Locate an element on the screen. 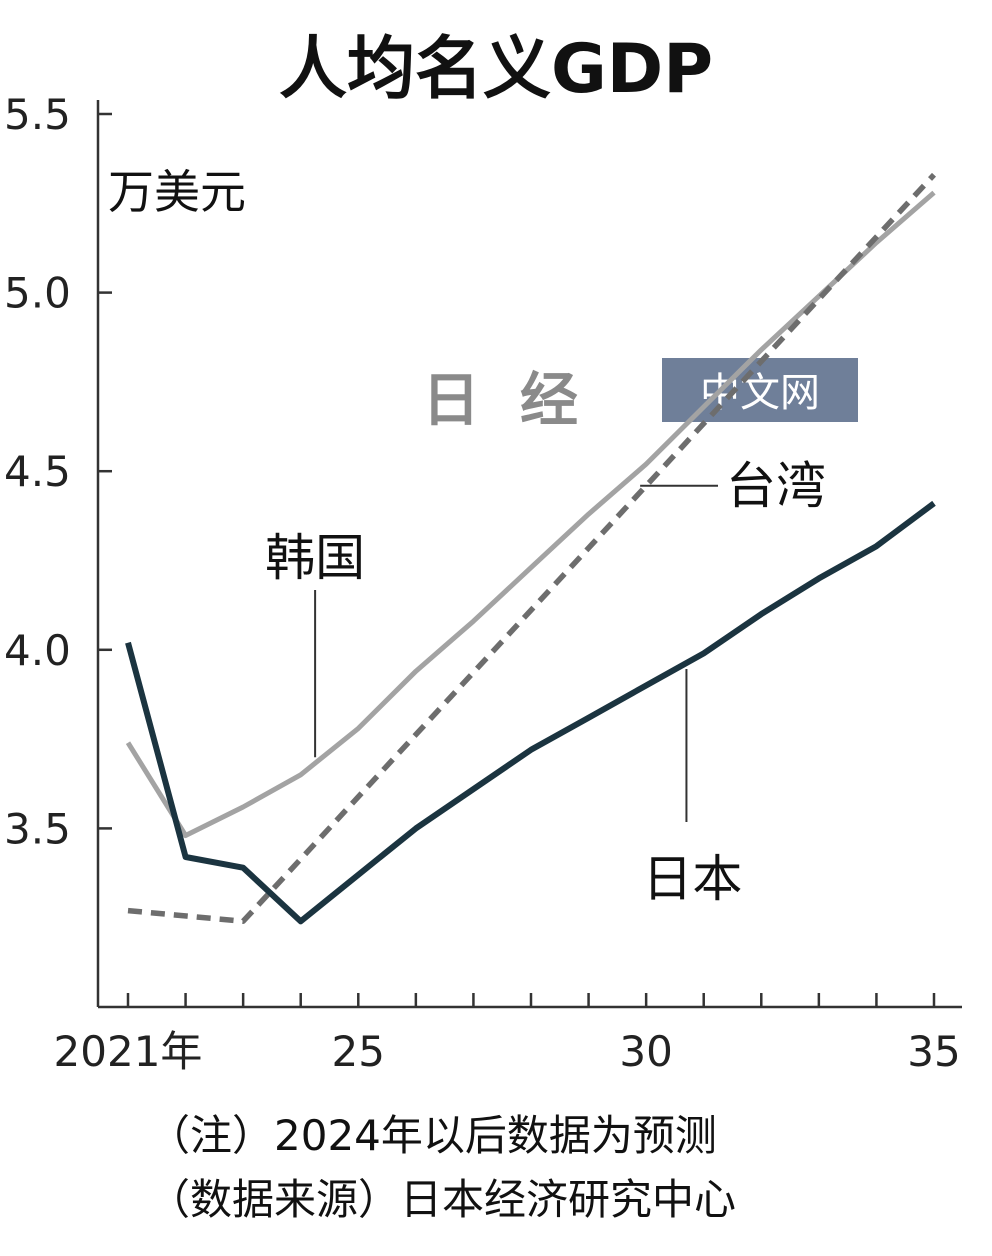  y-tick-label: 5.5 is located at coordinates (37, 114).